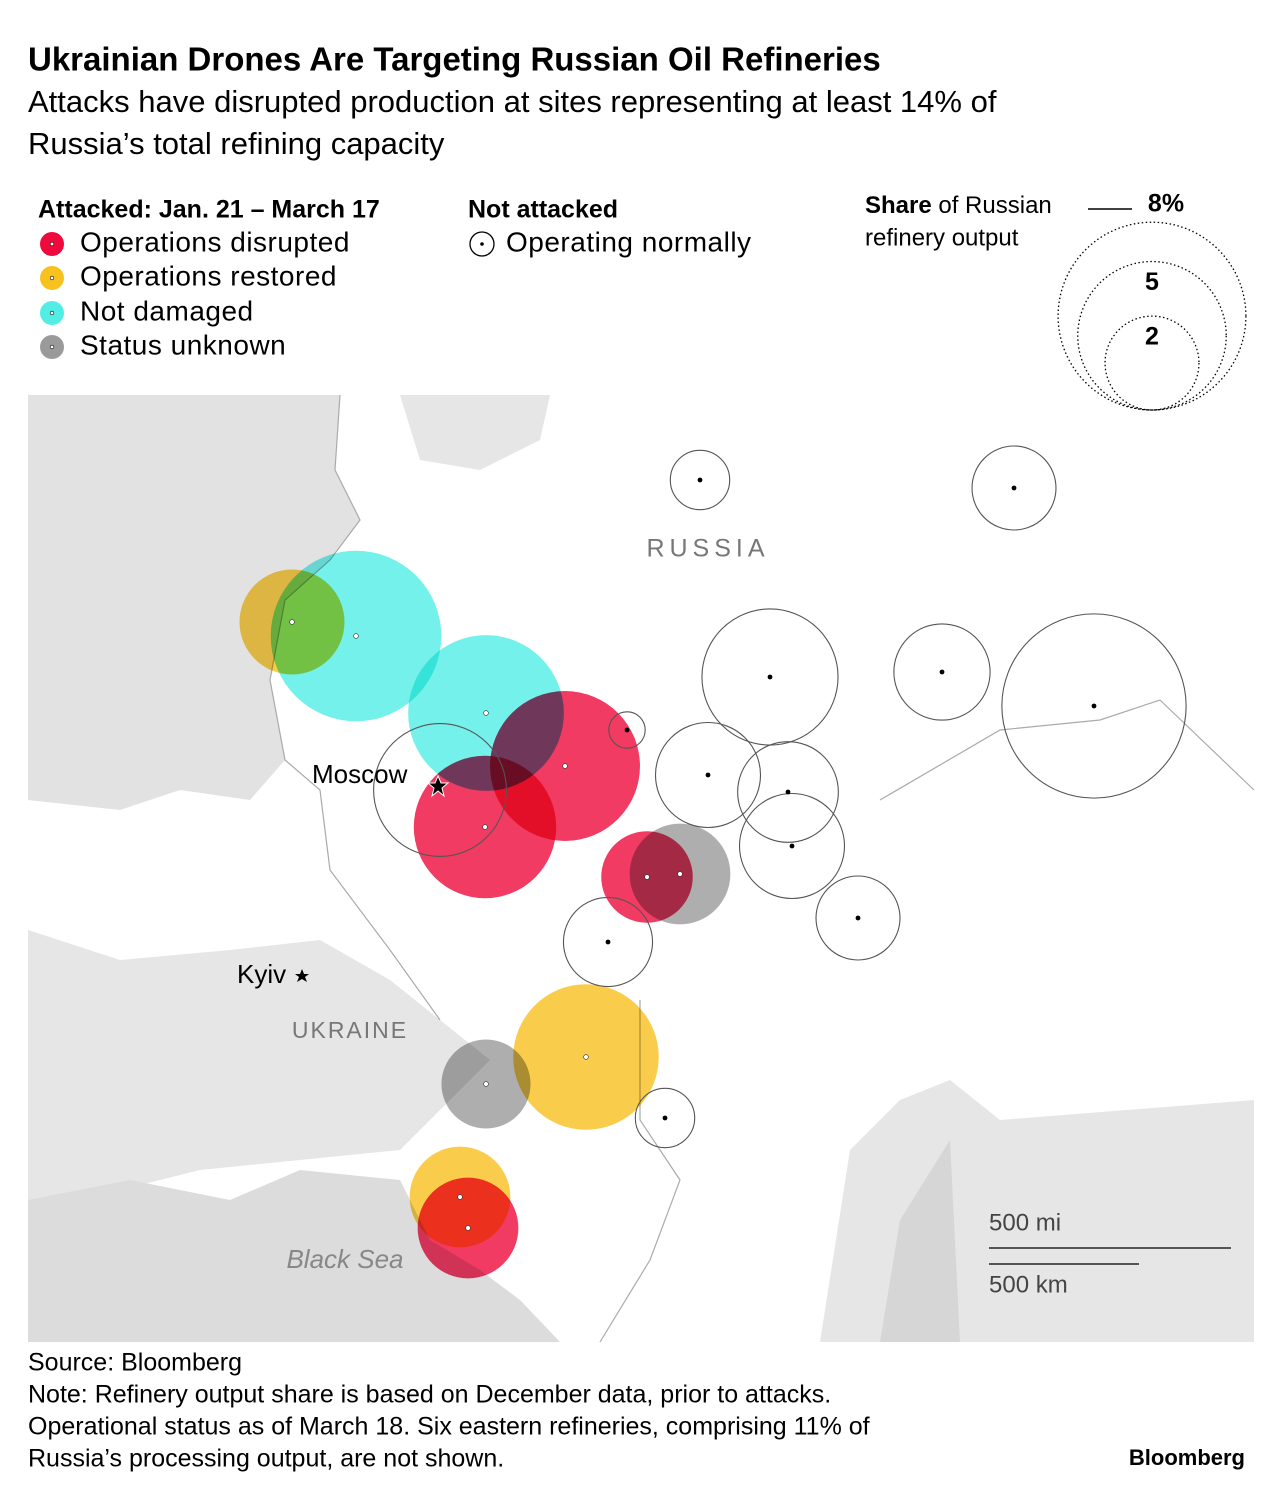 The width and height of the screenshot is (1282, 1492). Describe the element at coordinates (707, 549) in the screenshot. I see `map-label: RUSSIA` at that location.